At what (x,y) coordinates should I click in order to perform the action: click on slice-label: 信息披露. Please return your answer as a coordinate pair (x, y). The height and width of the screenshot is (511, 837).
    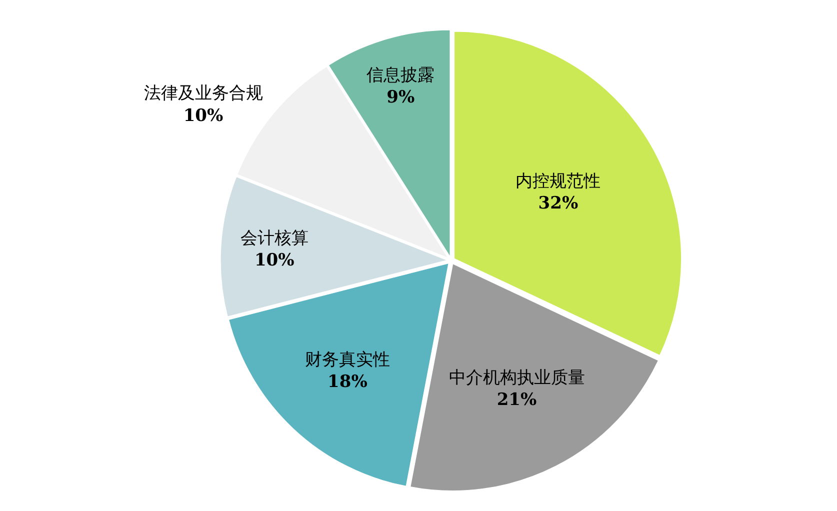
    Looking at the image, I should click on (400, 75).